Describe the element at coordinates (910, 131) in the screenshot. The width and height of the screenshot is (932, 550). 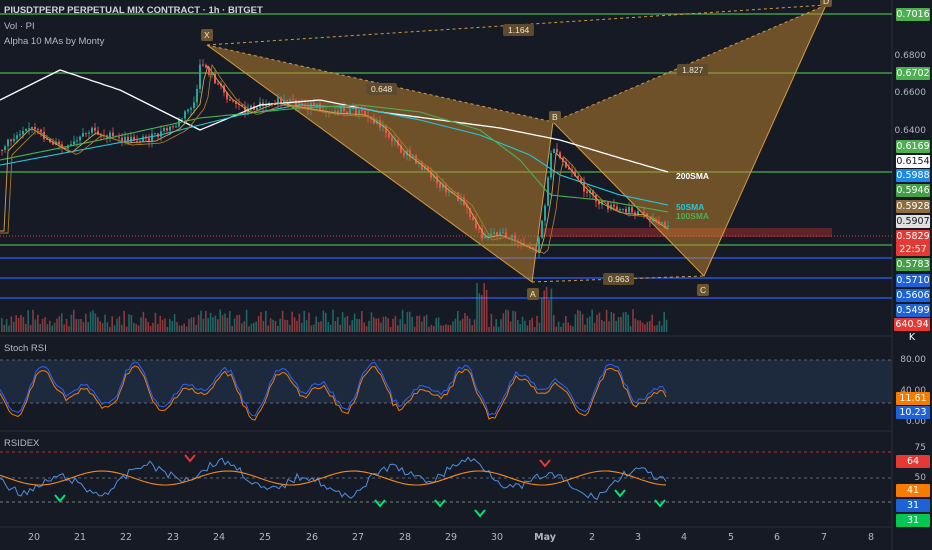
I see `price-tick: 0.6400` at that location.